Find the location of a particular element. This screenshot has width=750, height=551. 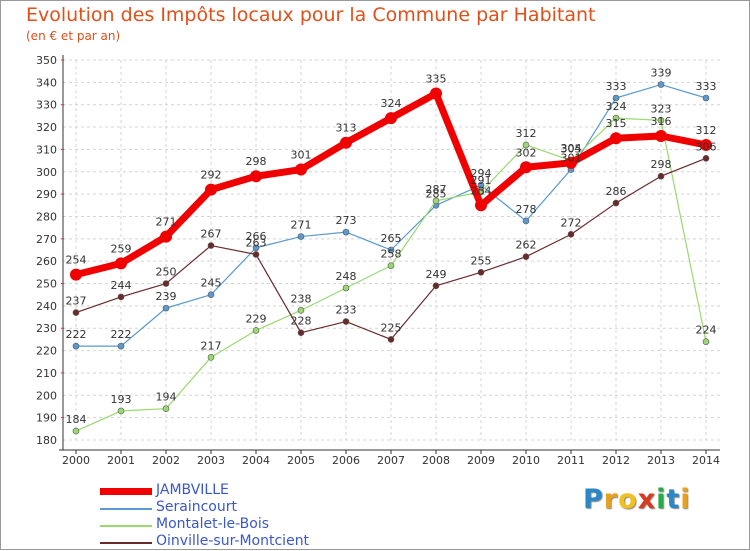

data-label-oinville-sur-montcient: 306 is located at coordinates (706, 146).